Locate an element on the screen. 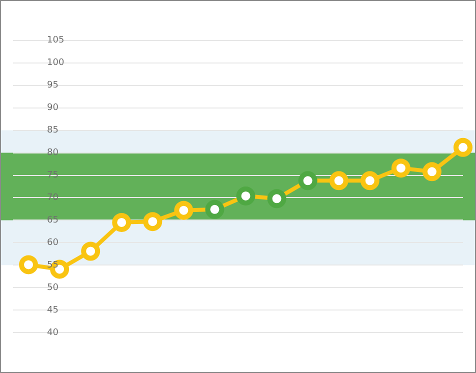 This screenshot has width=476, height=373. y-tick-label: 45 is located at coordinates (52, 310).